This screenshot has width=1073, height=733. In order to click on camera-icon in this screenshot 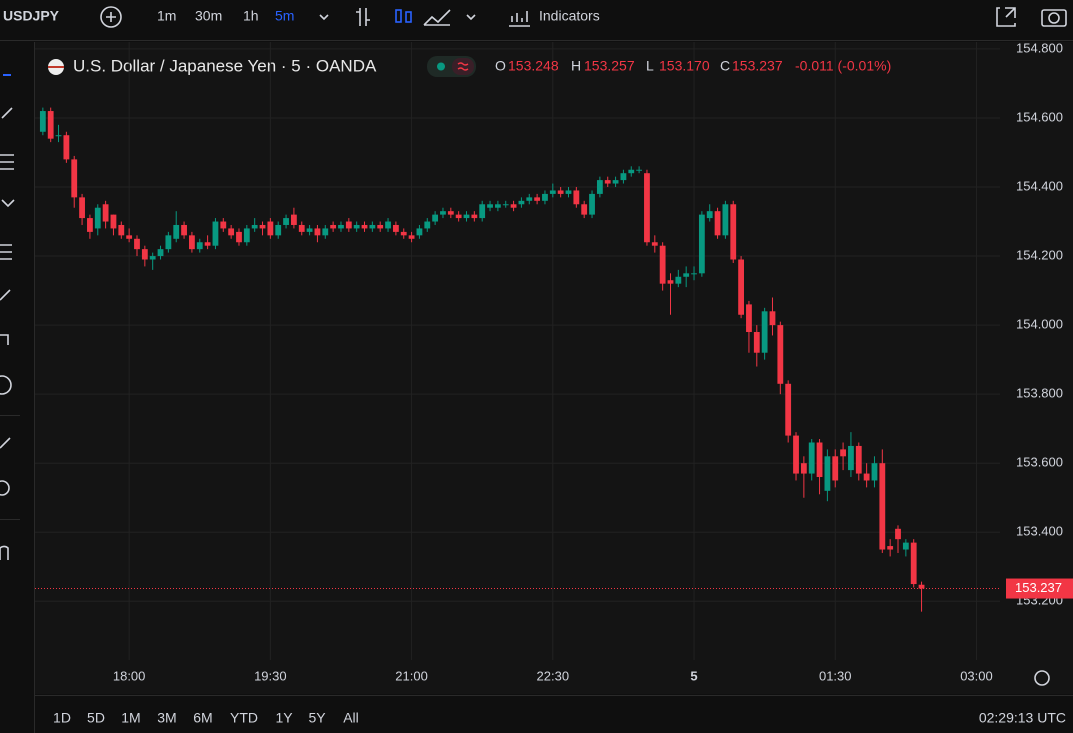, I will do `click(1054, 18)`.